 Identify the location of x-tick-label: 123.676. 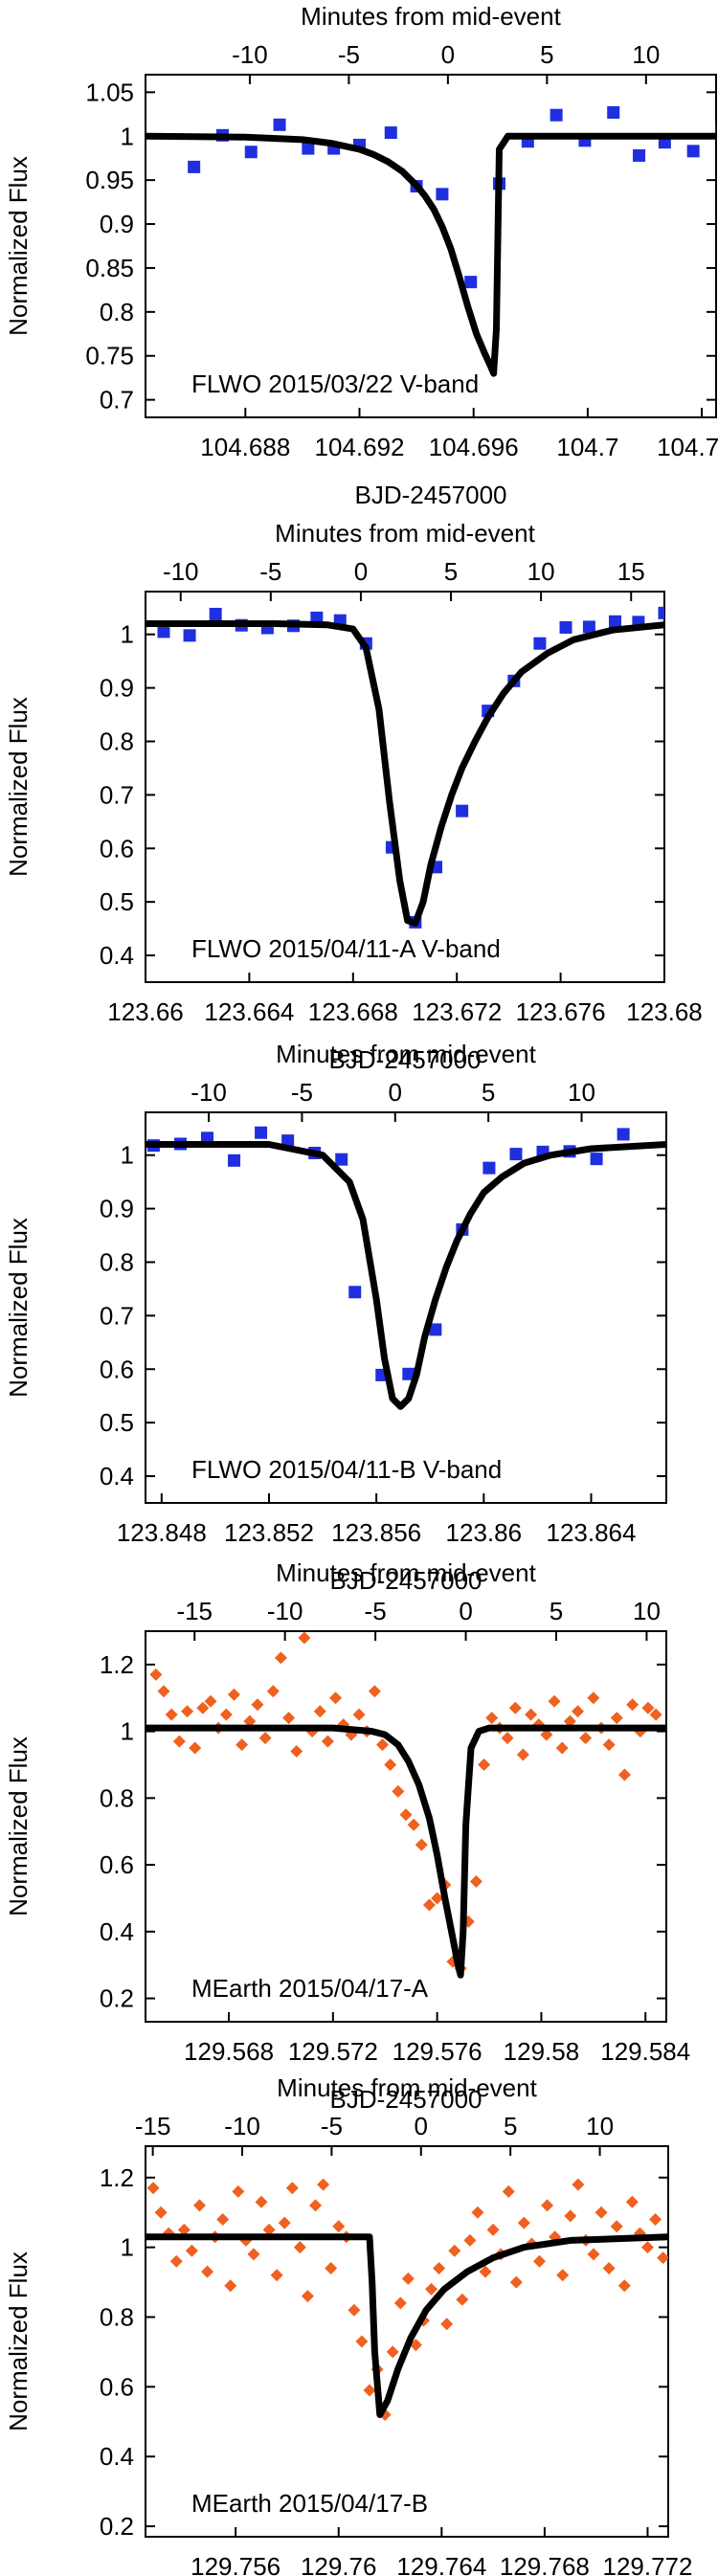
(561, 1011).